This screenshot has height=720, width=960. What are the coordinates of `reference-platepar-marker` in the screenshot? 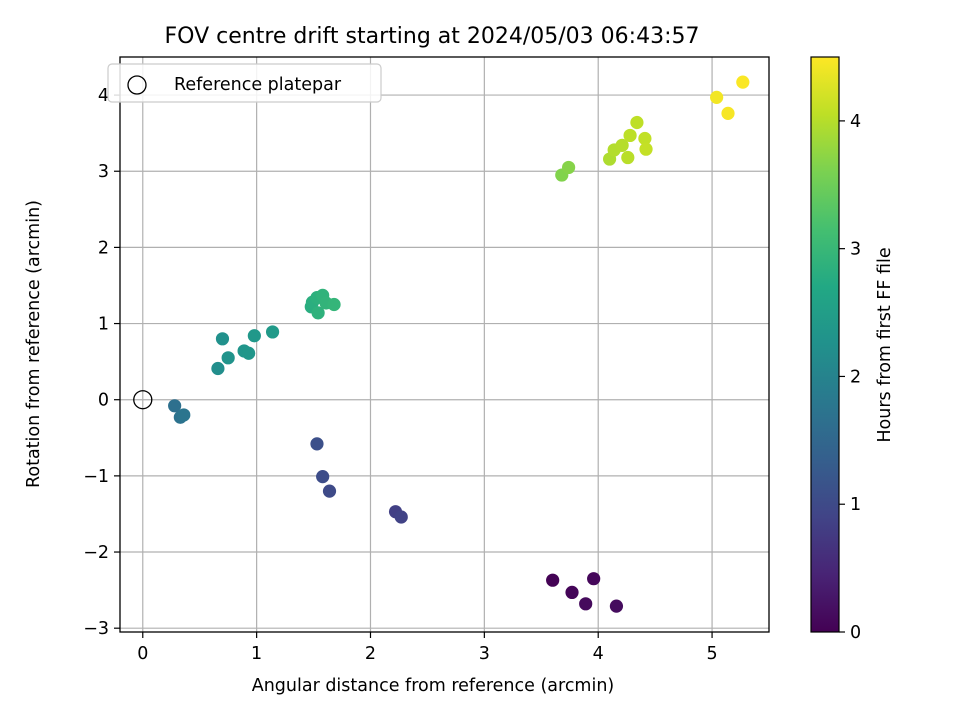 It's located at (143, 400).